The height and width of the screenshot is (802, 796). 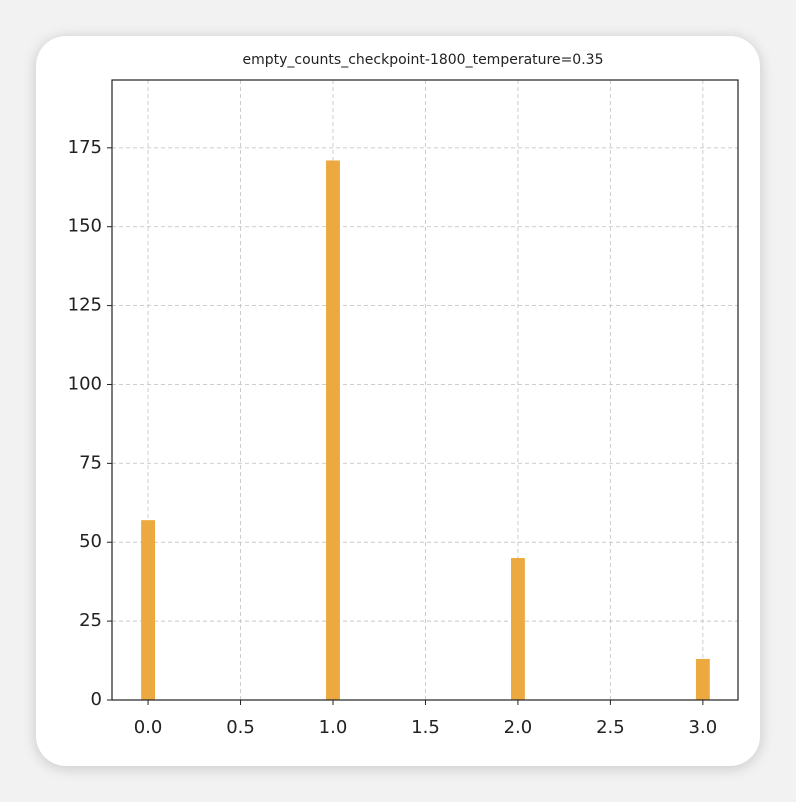 What do you see at coordinates (333, 727) in the screenshot?
I see `x-tick-label: 1.0` at bounding box center [333, 727].